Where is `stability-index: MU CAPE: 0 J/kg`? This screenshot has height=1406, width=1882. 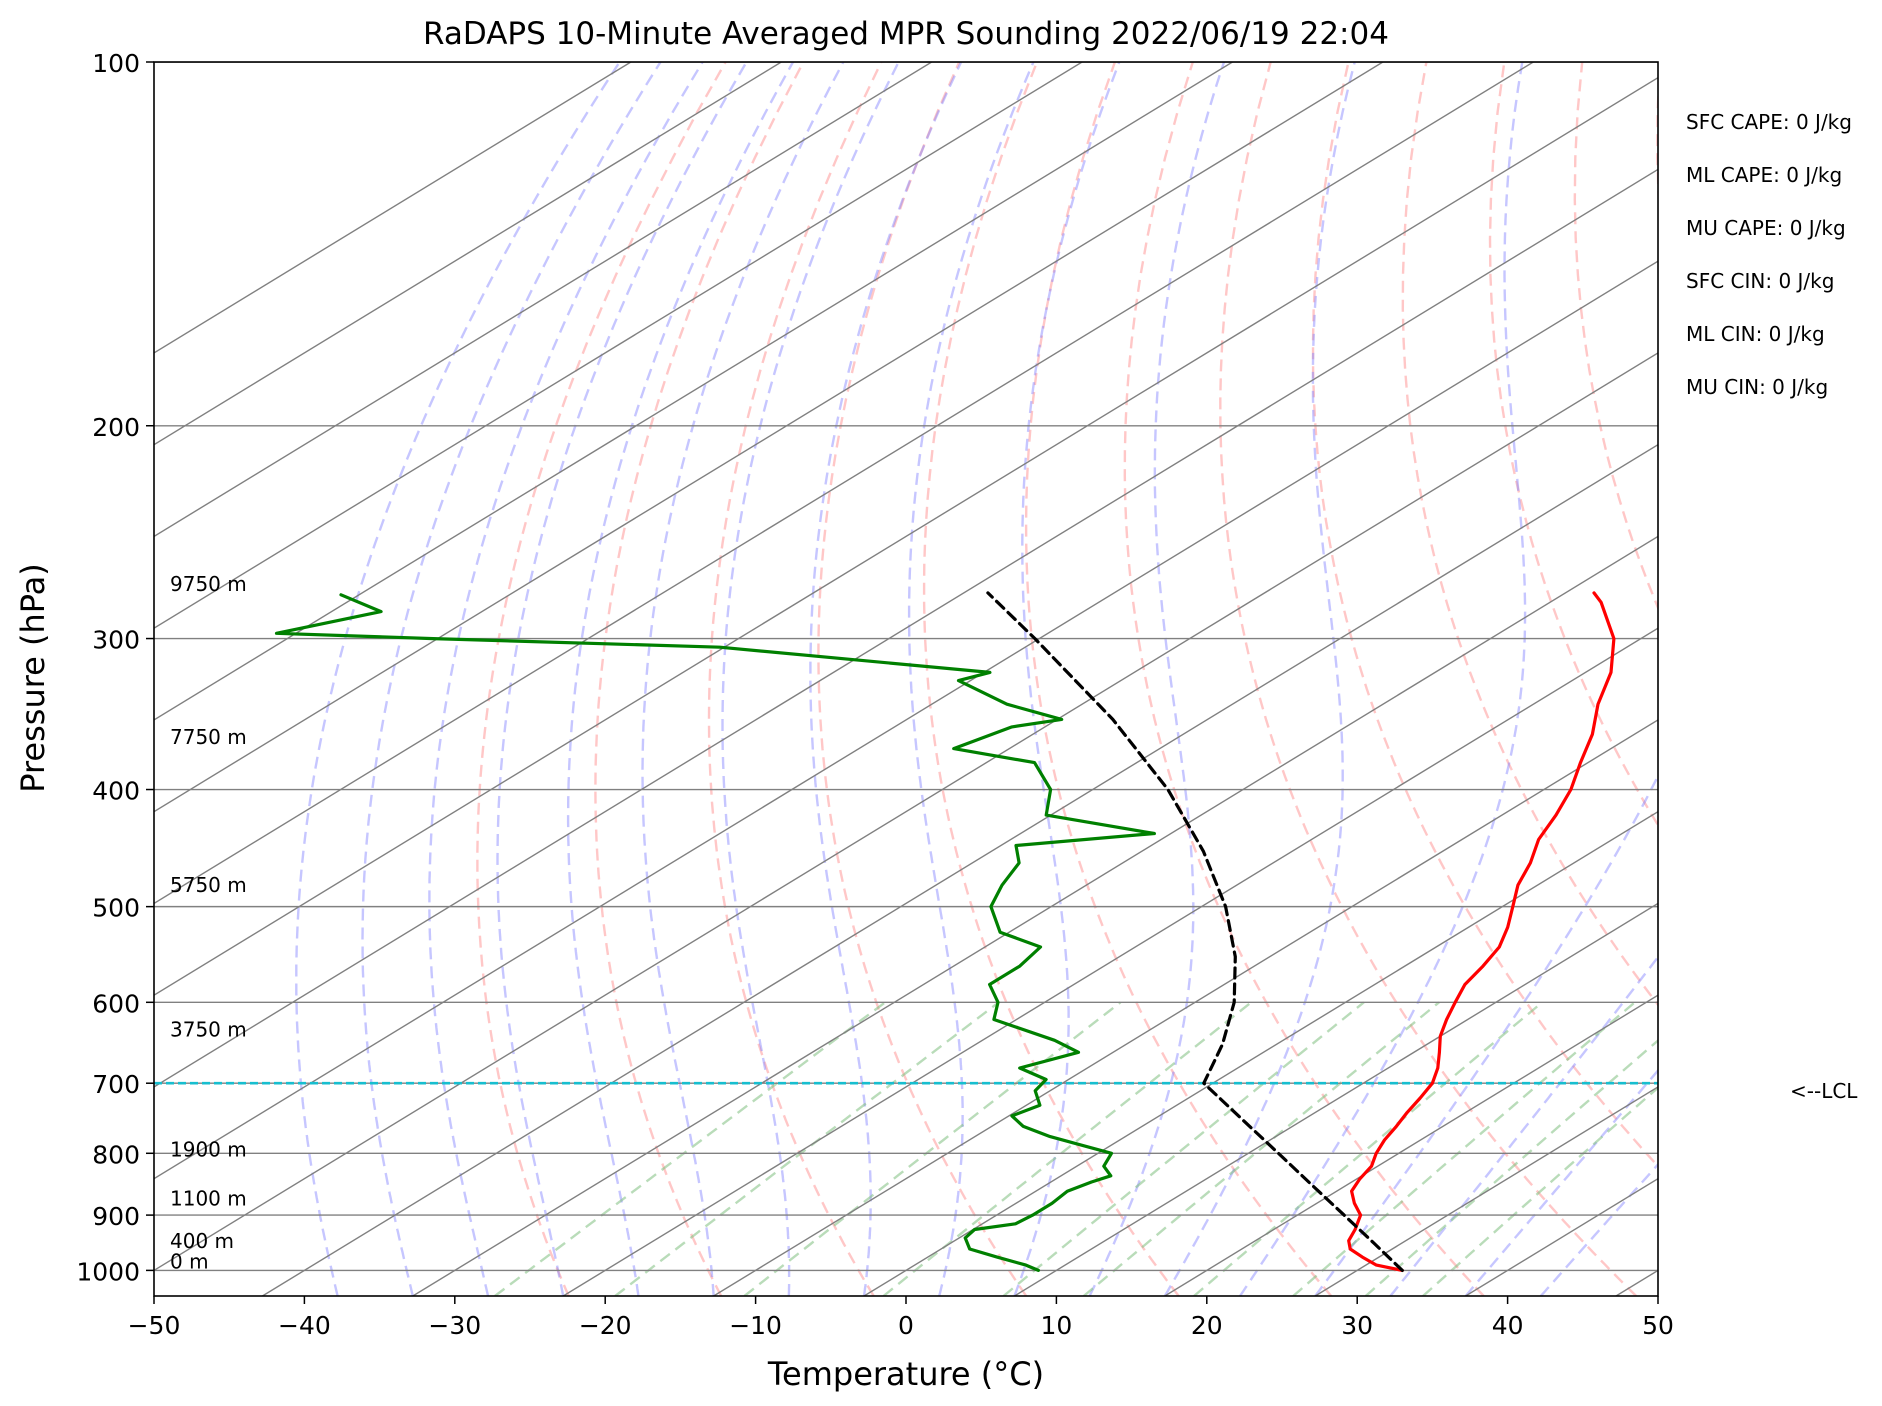
stability-index: MU CAPE: 0 J/kg is located at coordinates (1766, 228).